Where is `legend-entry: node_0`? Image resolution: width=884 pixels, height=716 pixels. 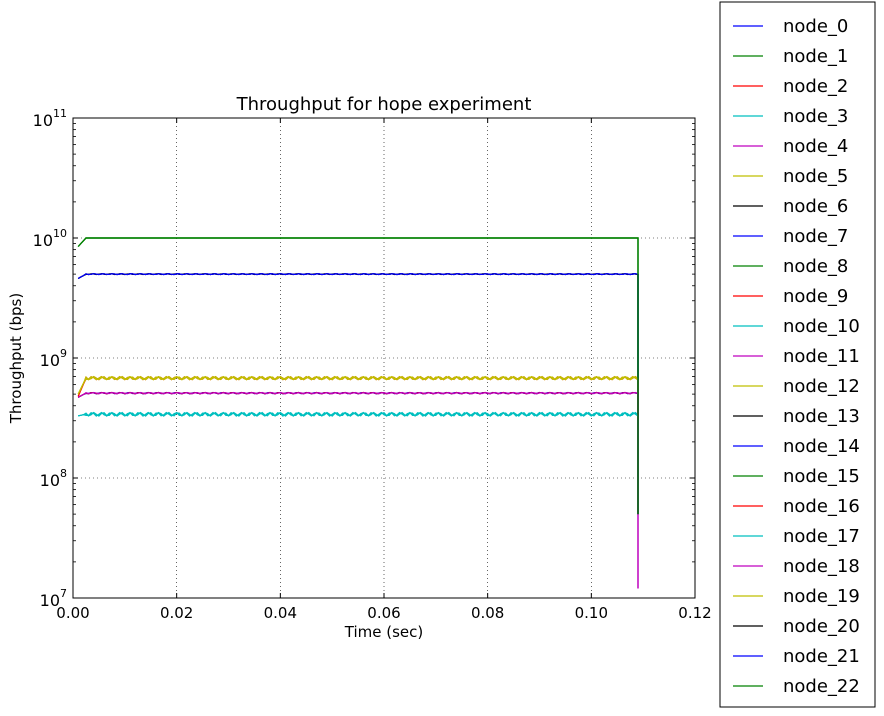 legend-entry: node_0 is located at coordinates (790, 26).